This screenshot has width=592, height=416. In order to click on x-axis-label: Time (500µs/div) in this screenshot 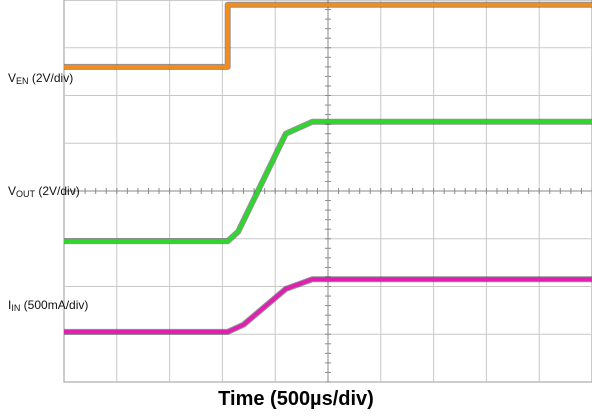, I will do `click(296, 399)`.